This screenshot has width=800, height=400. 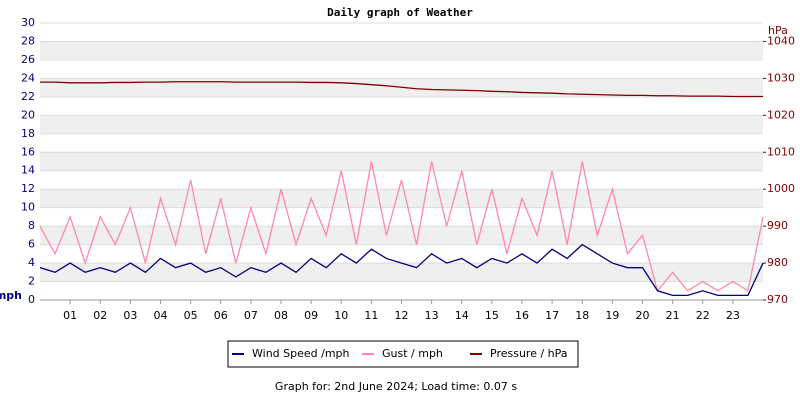 What do you see at coordinates (31, 281) in the screenshot?
I see `y-tick-label: 2` at bounding box center [31, 281].